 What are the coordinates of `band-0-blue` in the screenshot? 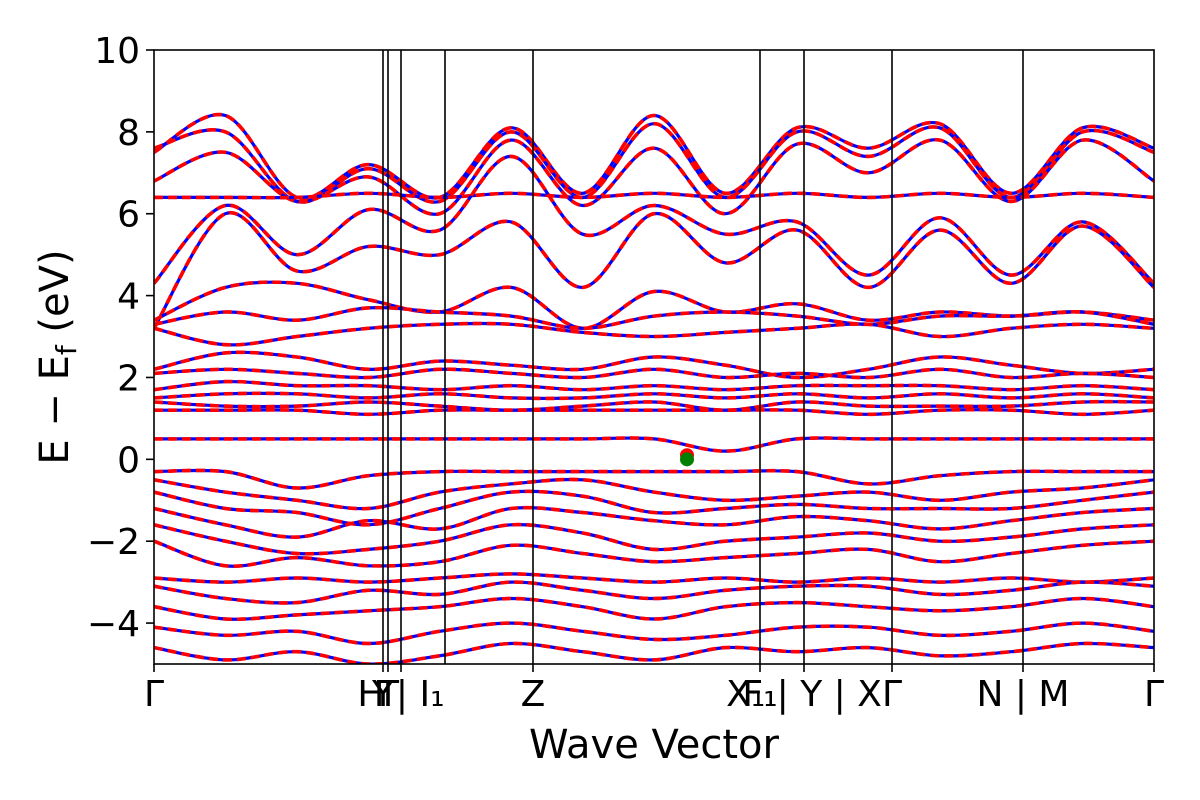 It's located at (654, 156).